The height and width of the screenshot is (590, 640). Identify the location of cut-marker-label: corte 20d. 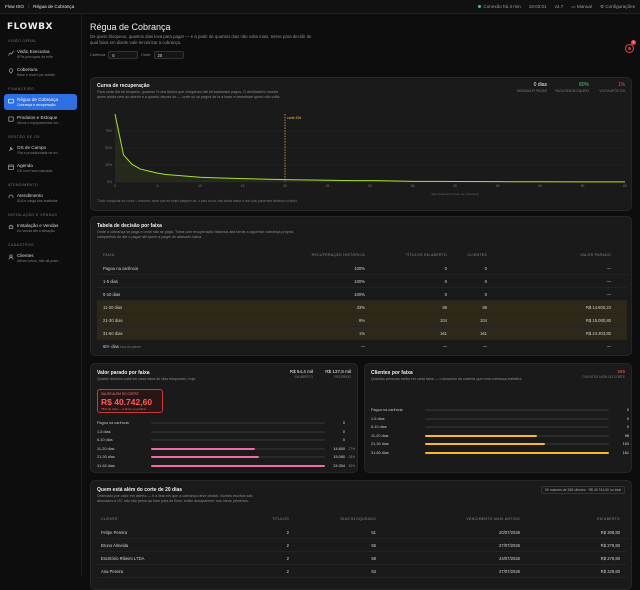
(294, 118).